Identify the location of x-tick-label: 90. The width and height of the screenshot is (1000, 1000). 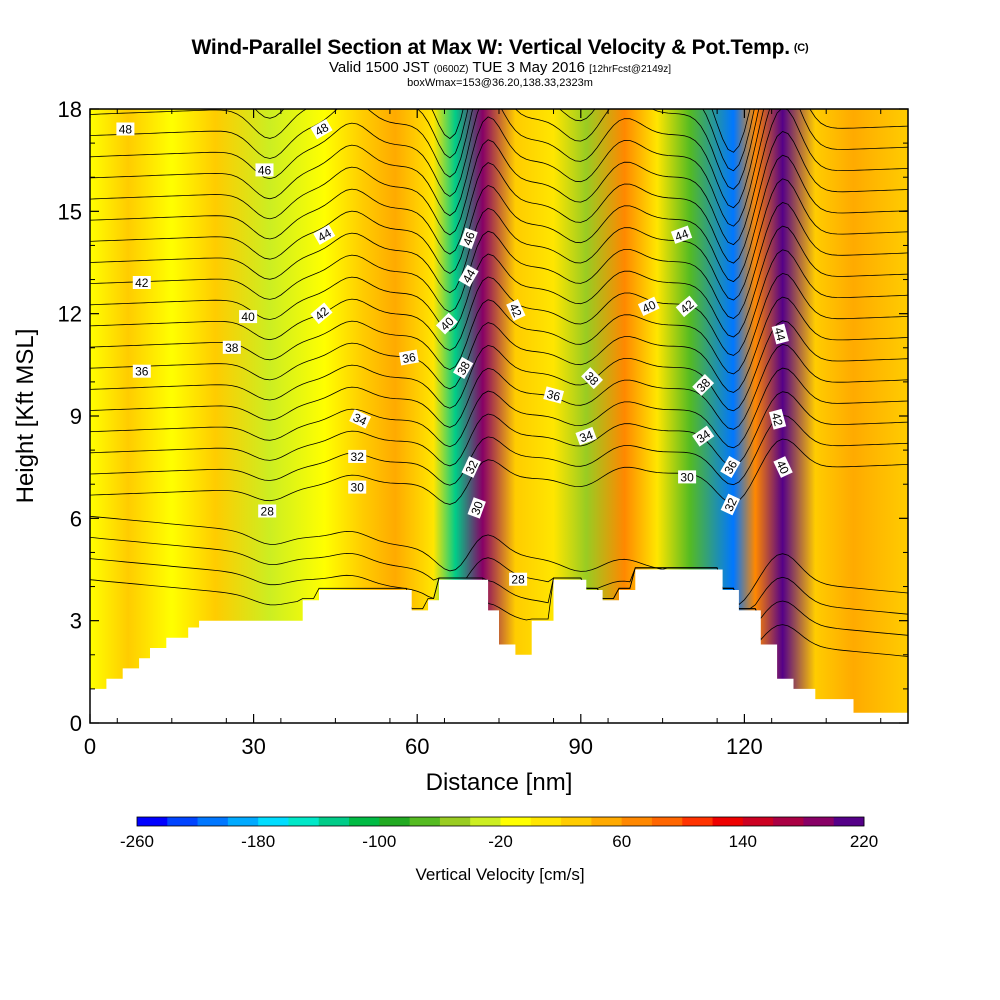
(581, 746).